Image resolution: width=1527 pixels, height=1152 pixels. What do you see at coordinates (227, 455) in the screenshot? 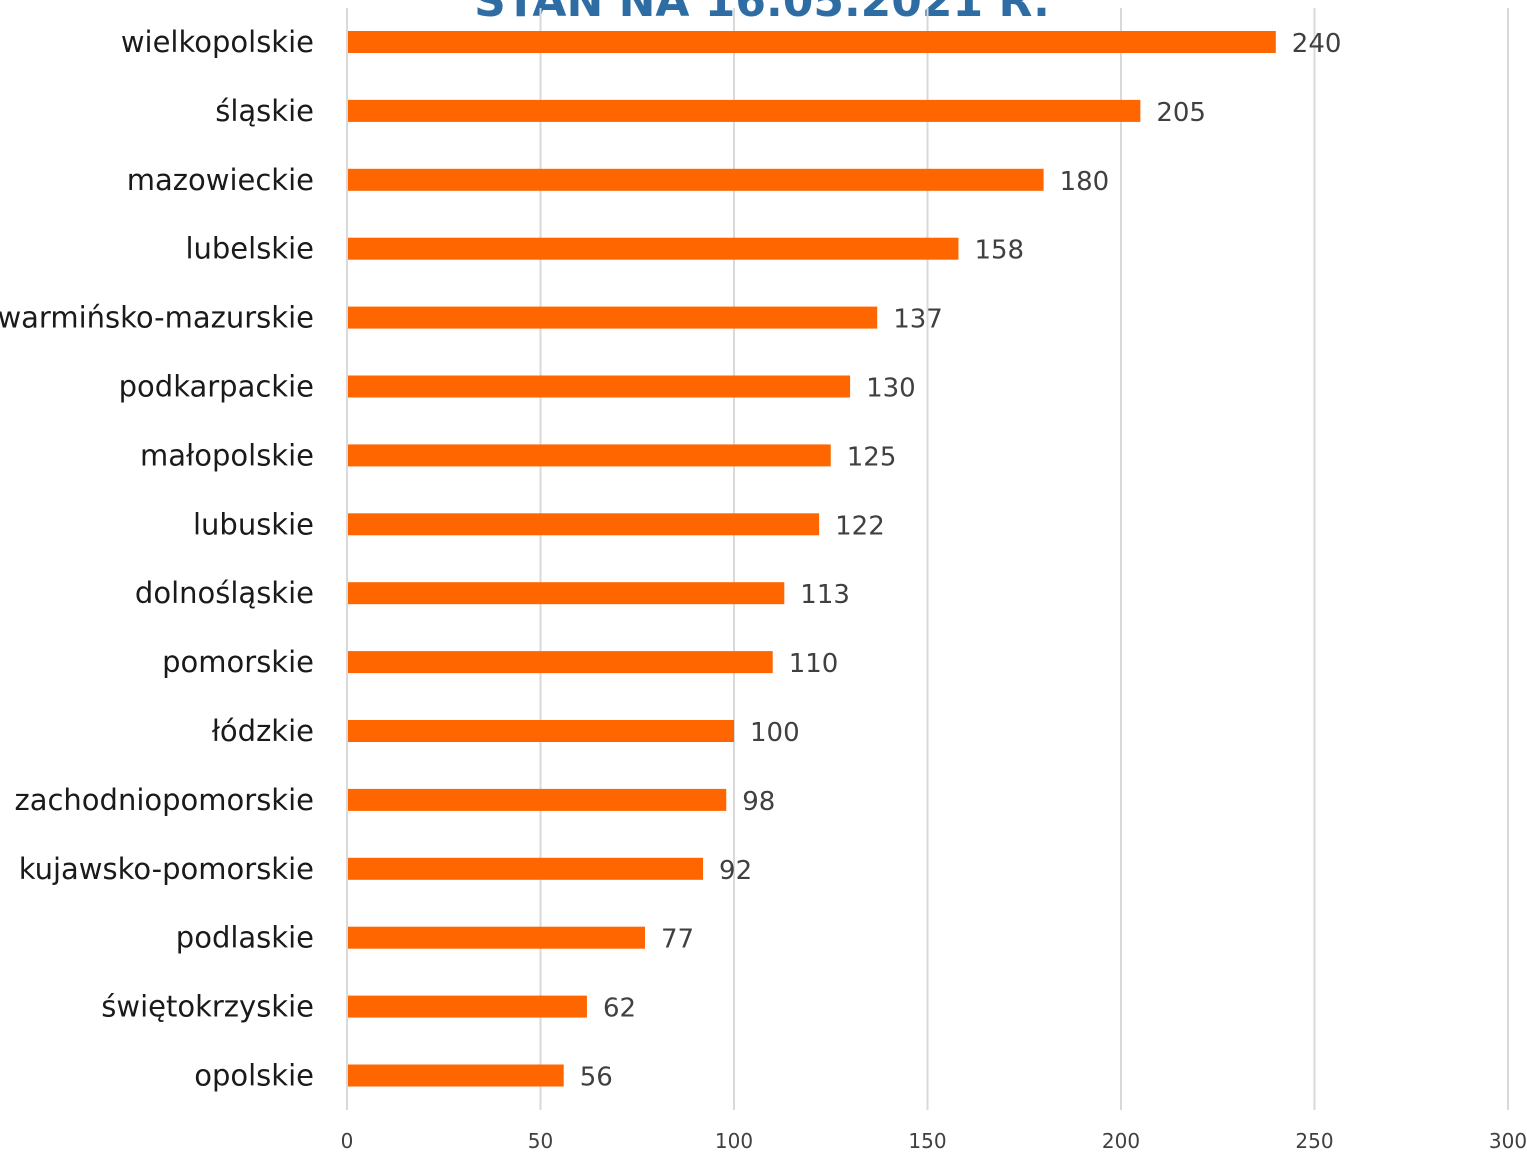
I see `category-label: małopolskie` at bounding box center [227, 455].